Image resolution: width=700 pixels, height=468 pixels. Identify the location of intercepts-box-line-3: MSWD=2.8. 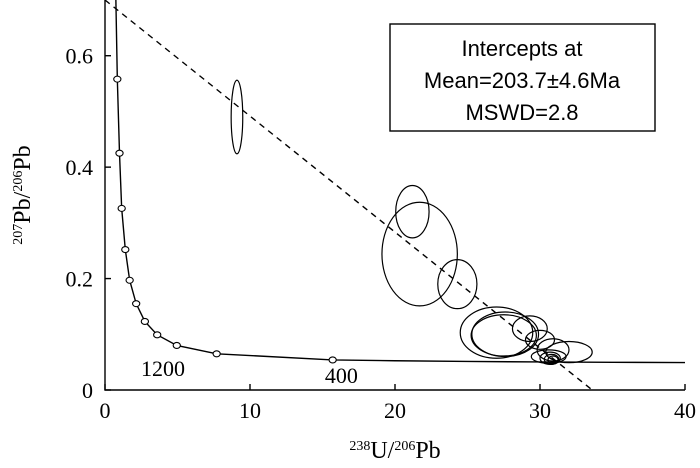
(521, 112).